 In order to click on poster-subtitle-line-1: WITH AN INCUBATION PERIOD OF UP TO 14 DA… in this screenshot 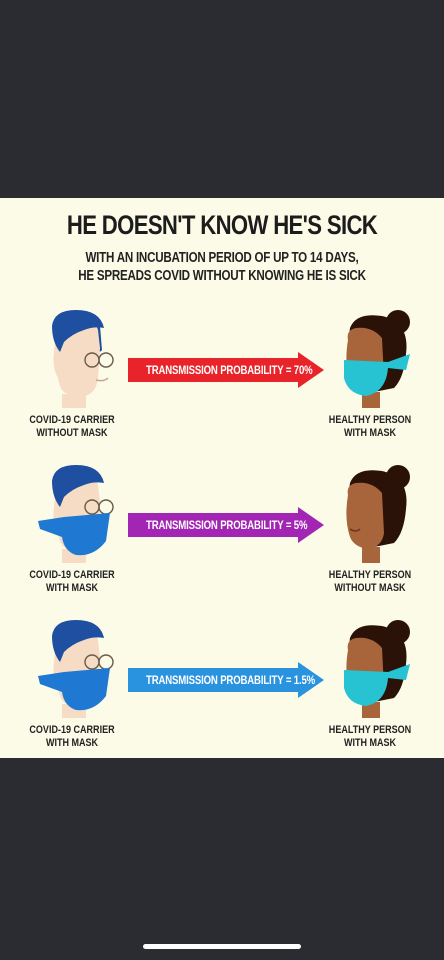, I will do `click(222, 258)`.